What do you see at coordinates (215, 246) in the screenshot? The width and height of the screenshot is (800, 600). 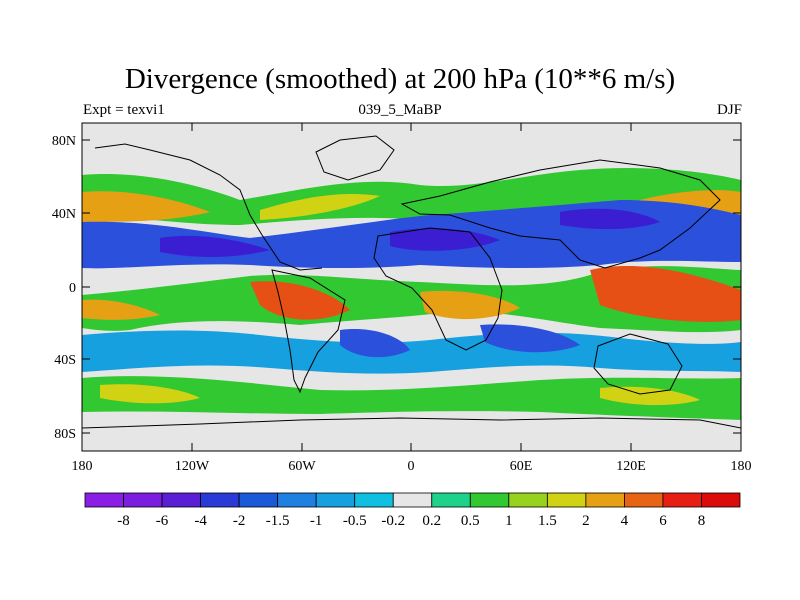 I see `negative-core-pacific` at bounding box center [215, 246].